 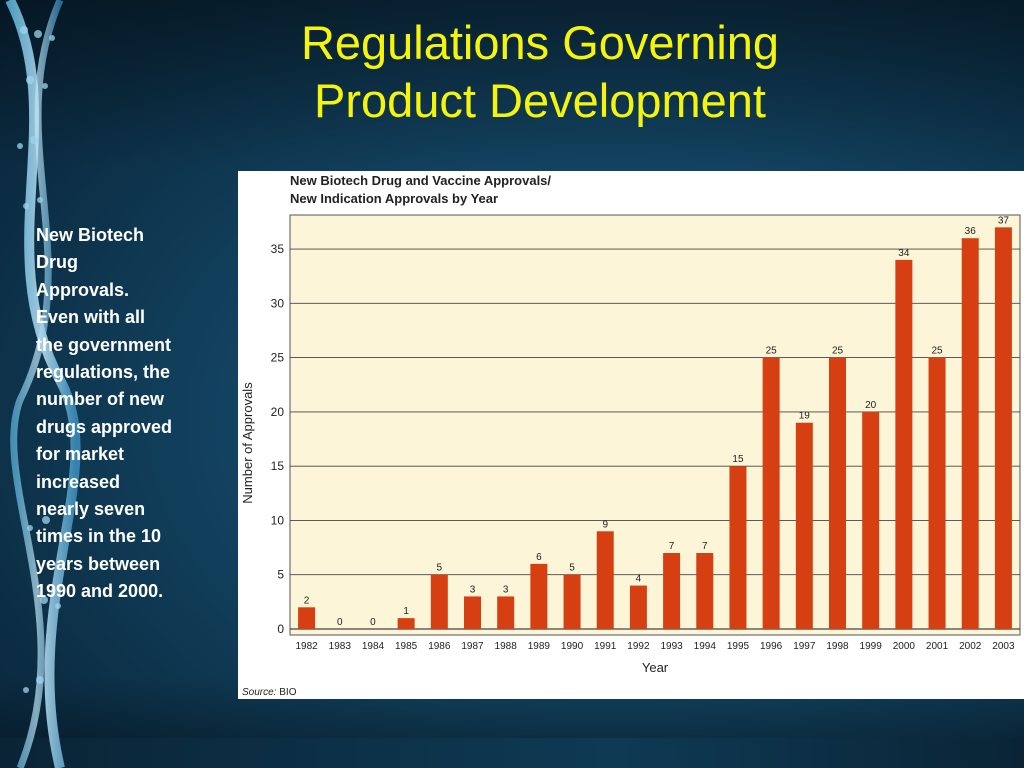 What do you see at coordinates (104, 426) in the screenshot?
I see `body-line: drugs approved` at bounding box center [104, 426].